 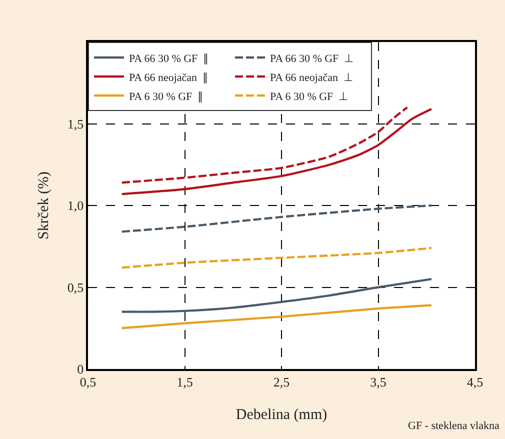 What do you see at coordinates (184, 382) in the screenshot?
I see `x-tick-label: 1,5` at bounding box center [184, 382].